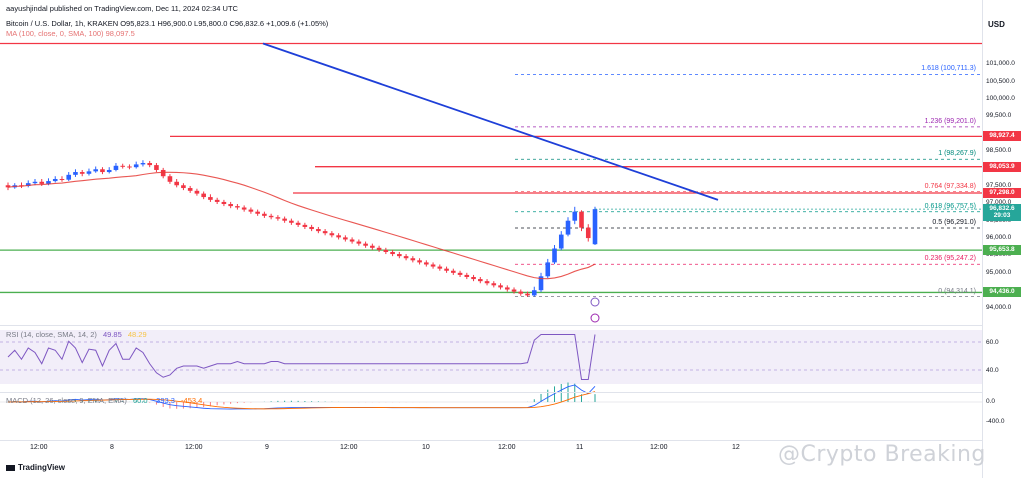 The width and height of the screenshot is (1023, 478). Describe the element at coordinates (140, 400) in the screenshot. I see `macd-hist-value: 60.0` at that location.